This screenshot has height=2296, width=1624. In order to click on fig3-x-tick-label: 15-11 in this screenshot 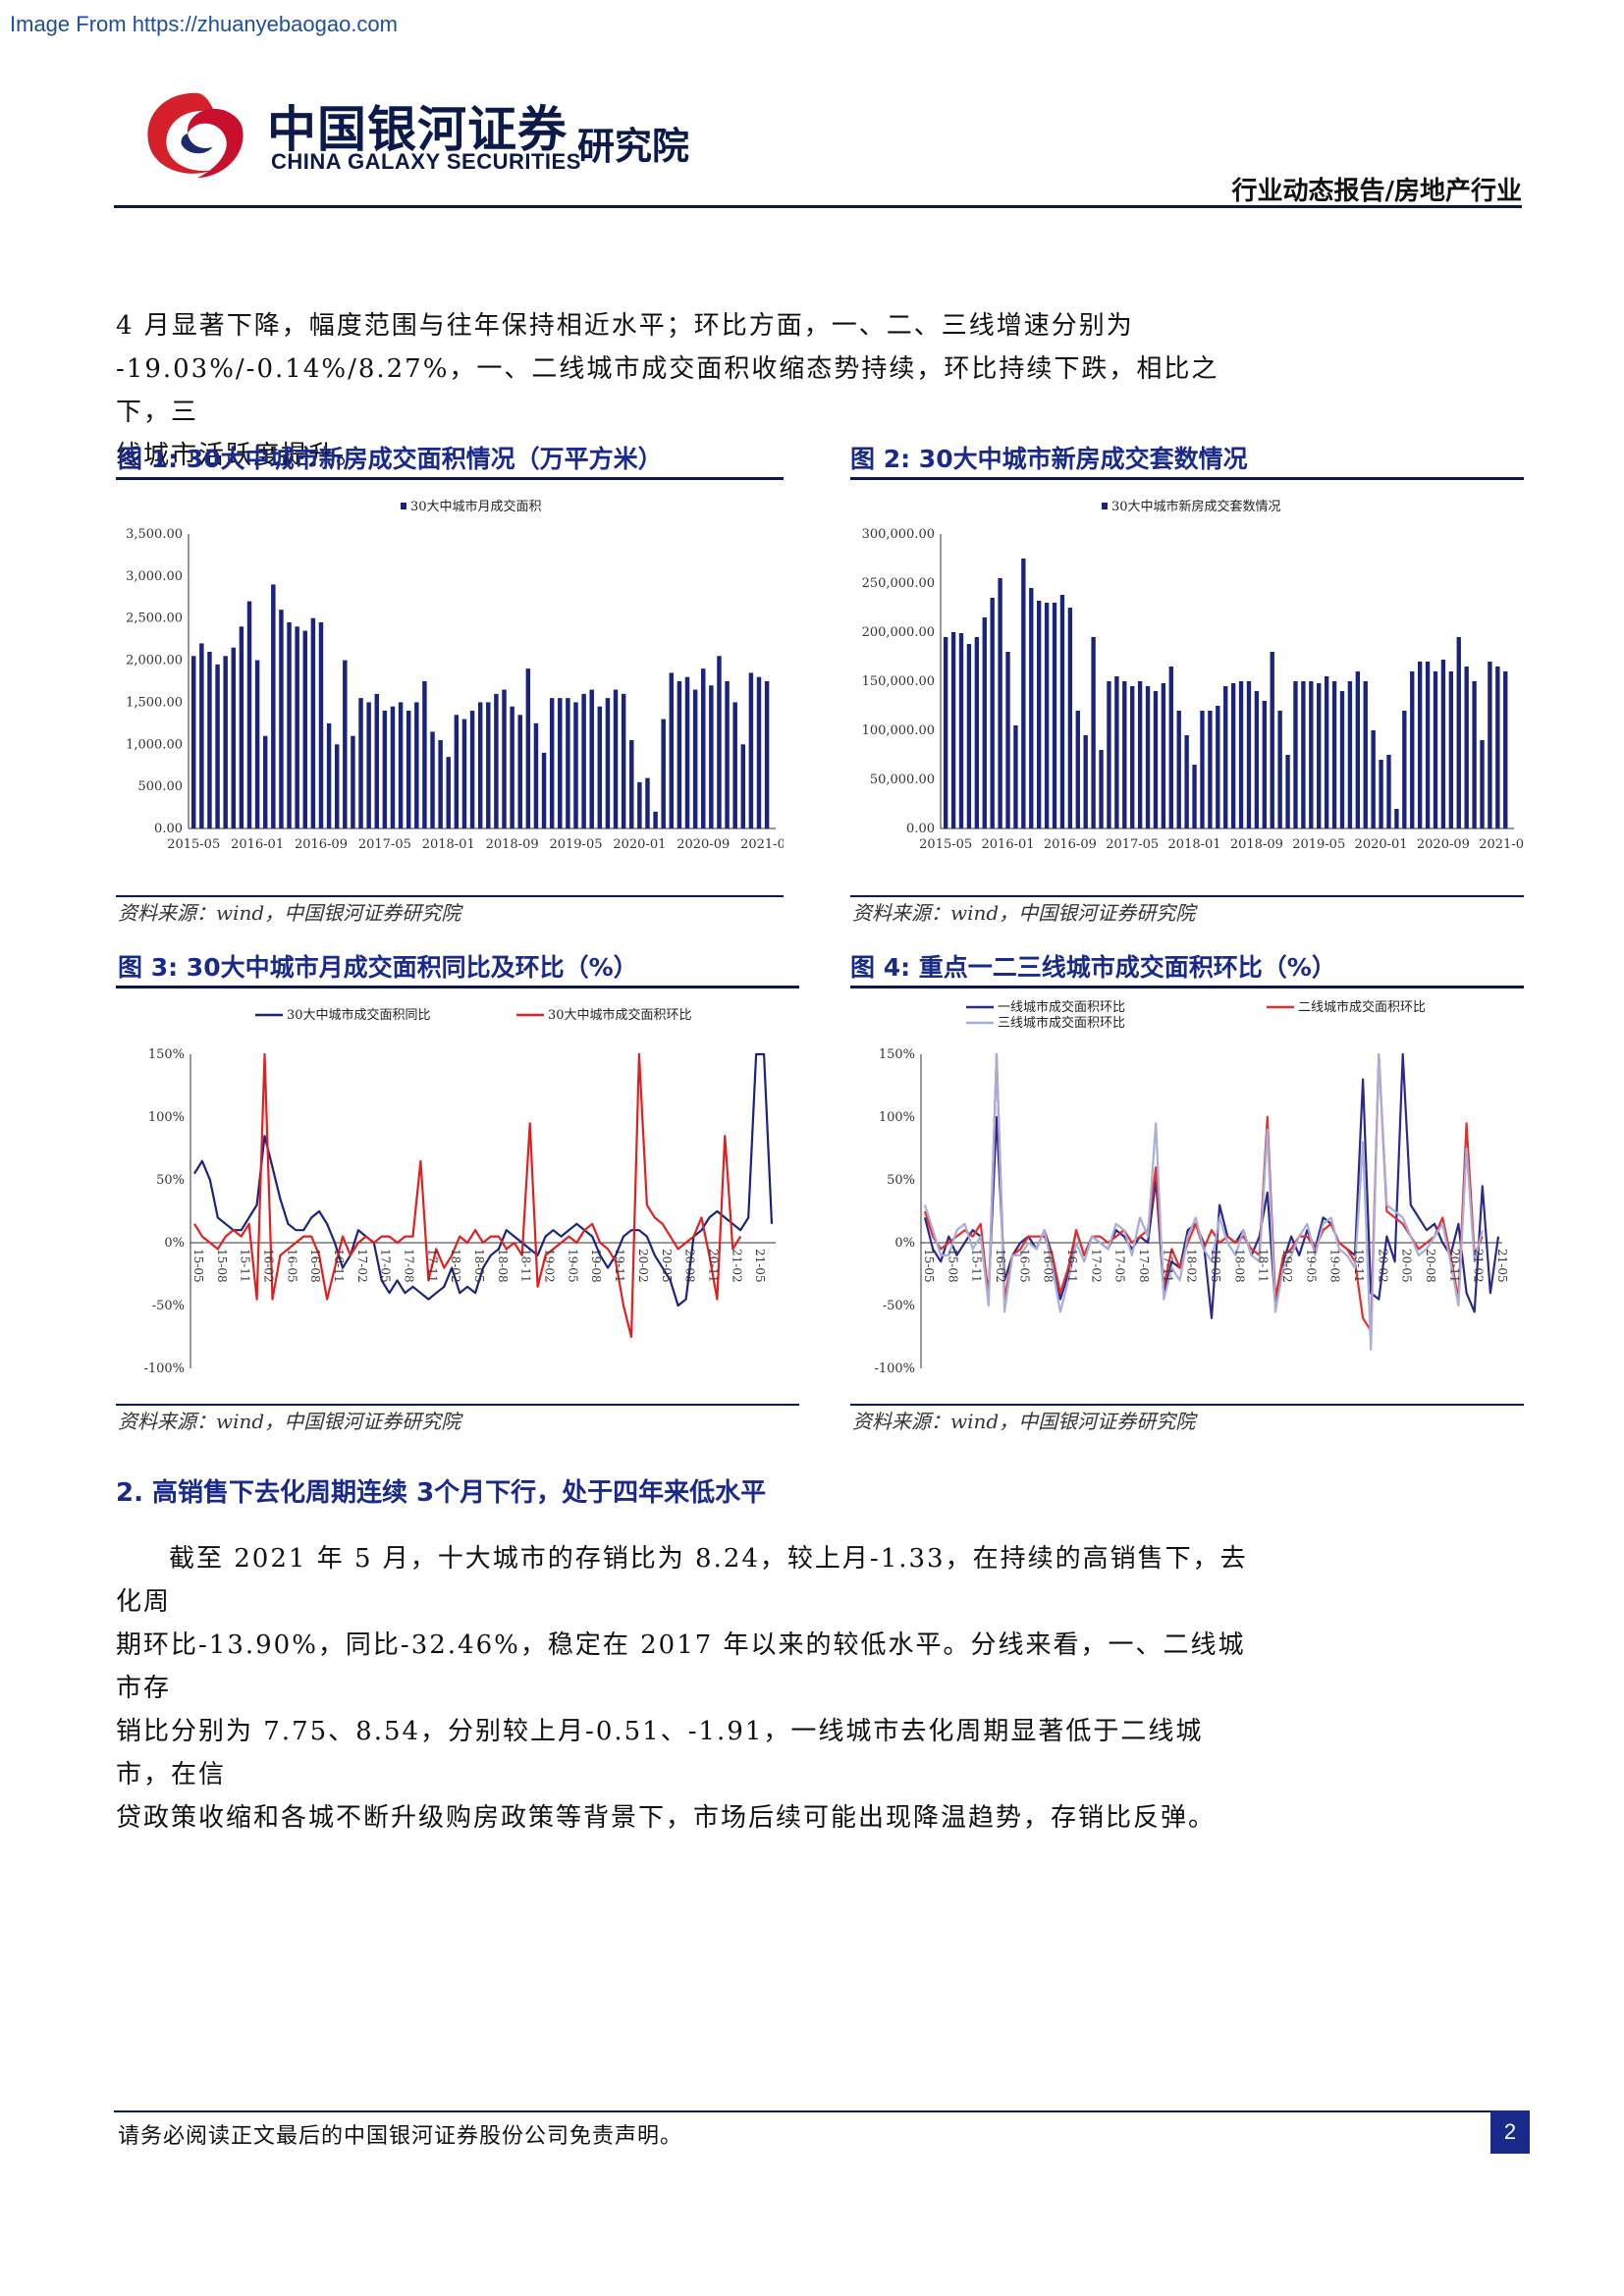, I will do `click(245, 1266)`.